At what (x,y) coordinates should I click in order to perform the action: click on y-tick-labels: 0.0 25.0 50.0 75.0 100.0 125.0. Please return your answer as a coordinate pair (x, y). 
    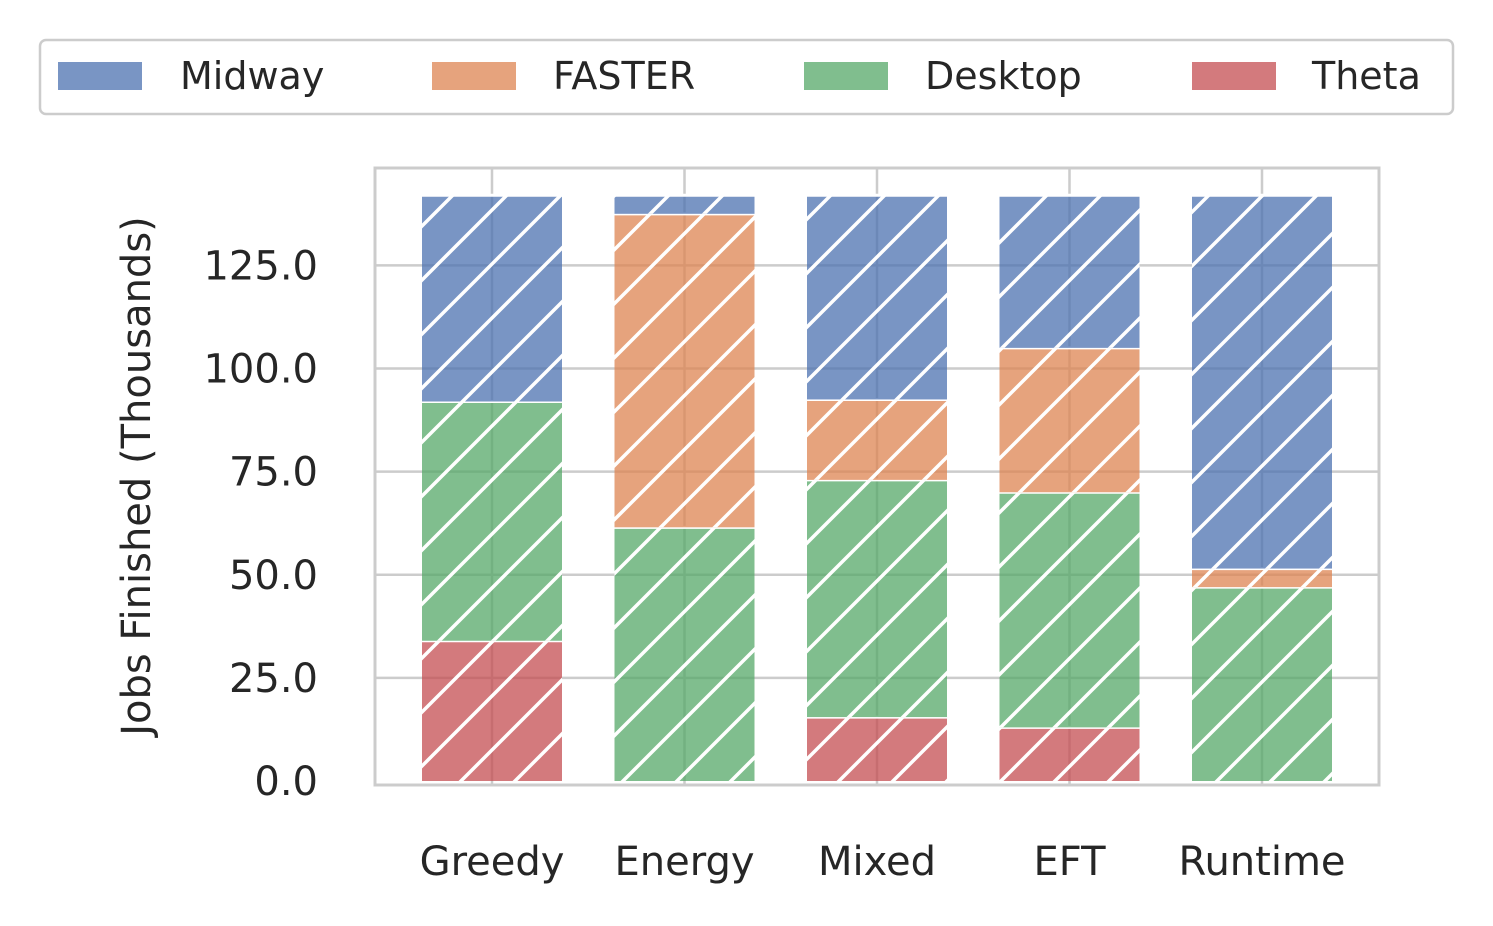
    Looking at the image, I should click on (260, 524).